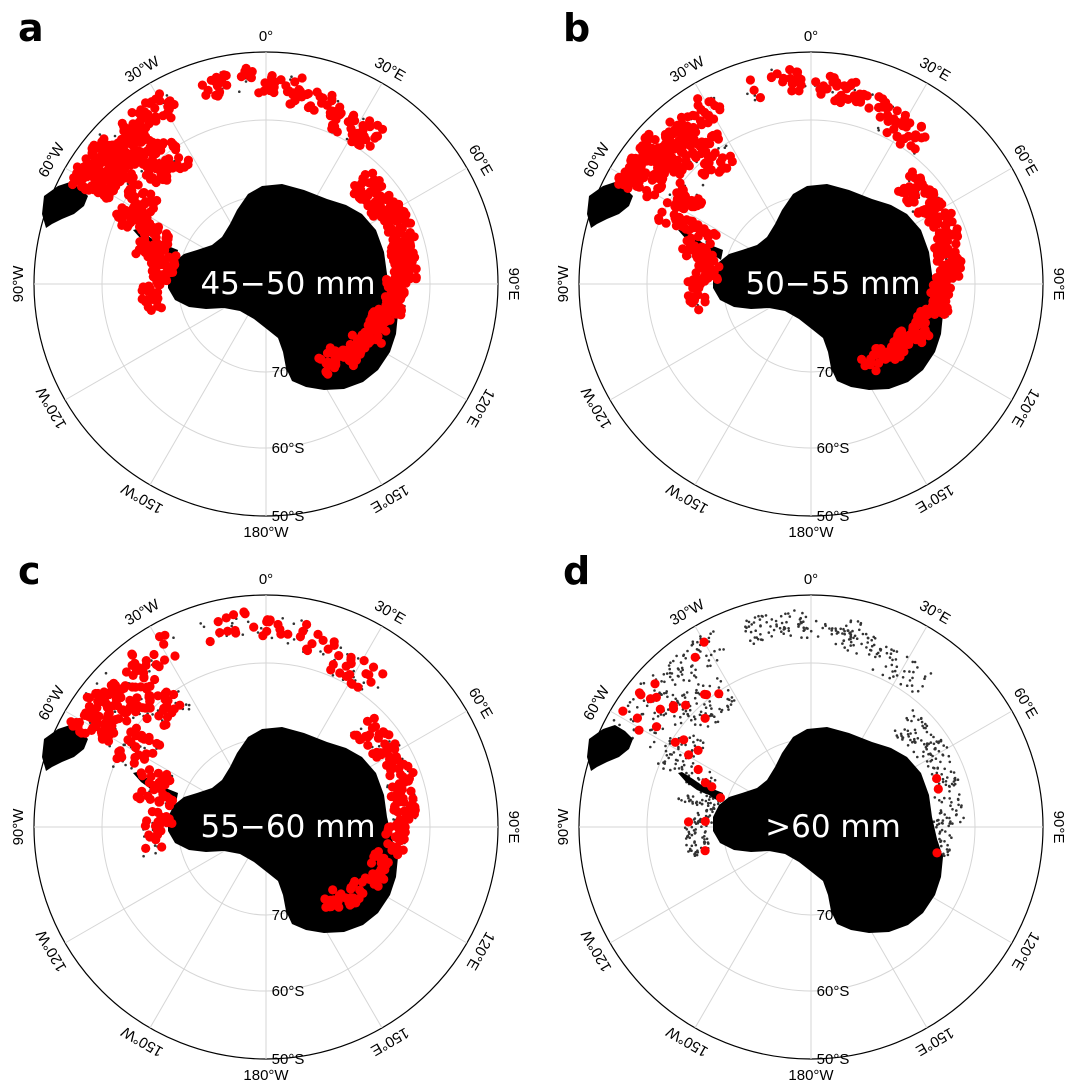 This screenshot has width=1067, height=1086. What do you see at coordinates (513, 284) in the screenshot?
I see `longitude-label: 90°E` at bounding box center [513, 284].